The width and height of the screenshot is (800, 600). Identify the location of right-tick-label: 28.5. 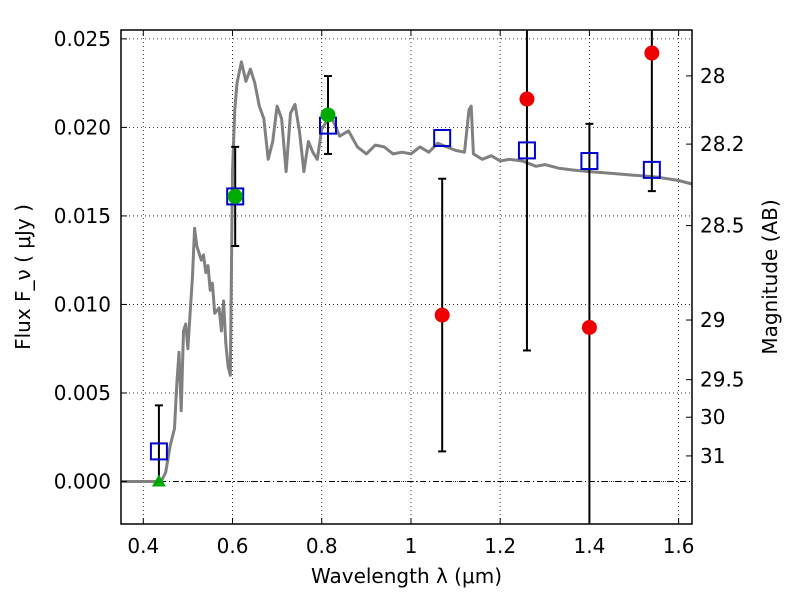
(722, 226).